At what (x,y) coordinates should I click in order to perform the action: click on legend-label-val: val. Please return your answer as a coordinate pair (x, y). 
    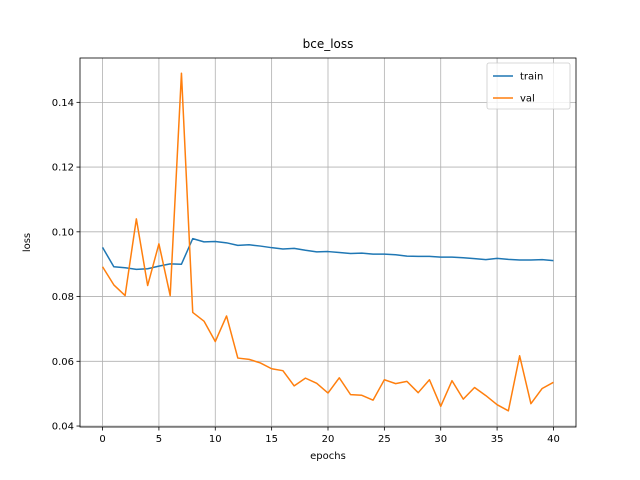
    Looking at the image, I should click on (527, 99).